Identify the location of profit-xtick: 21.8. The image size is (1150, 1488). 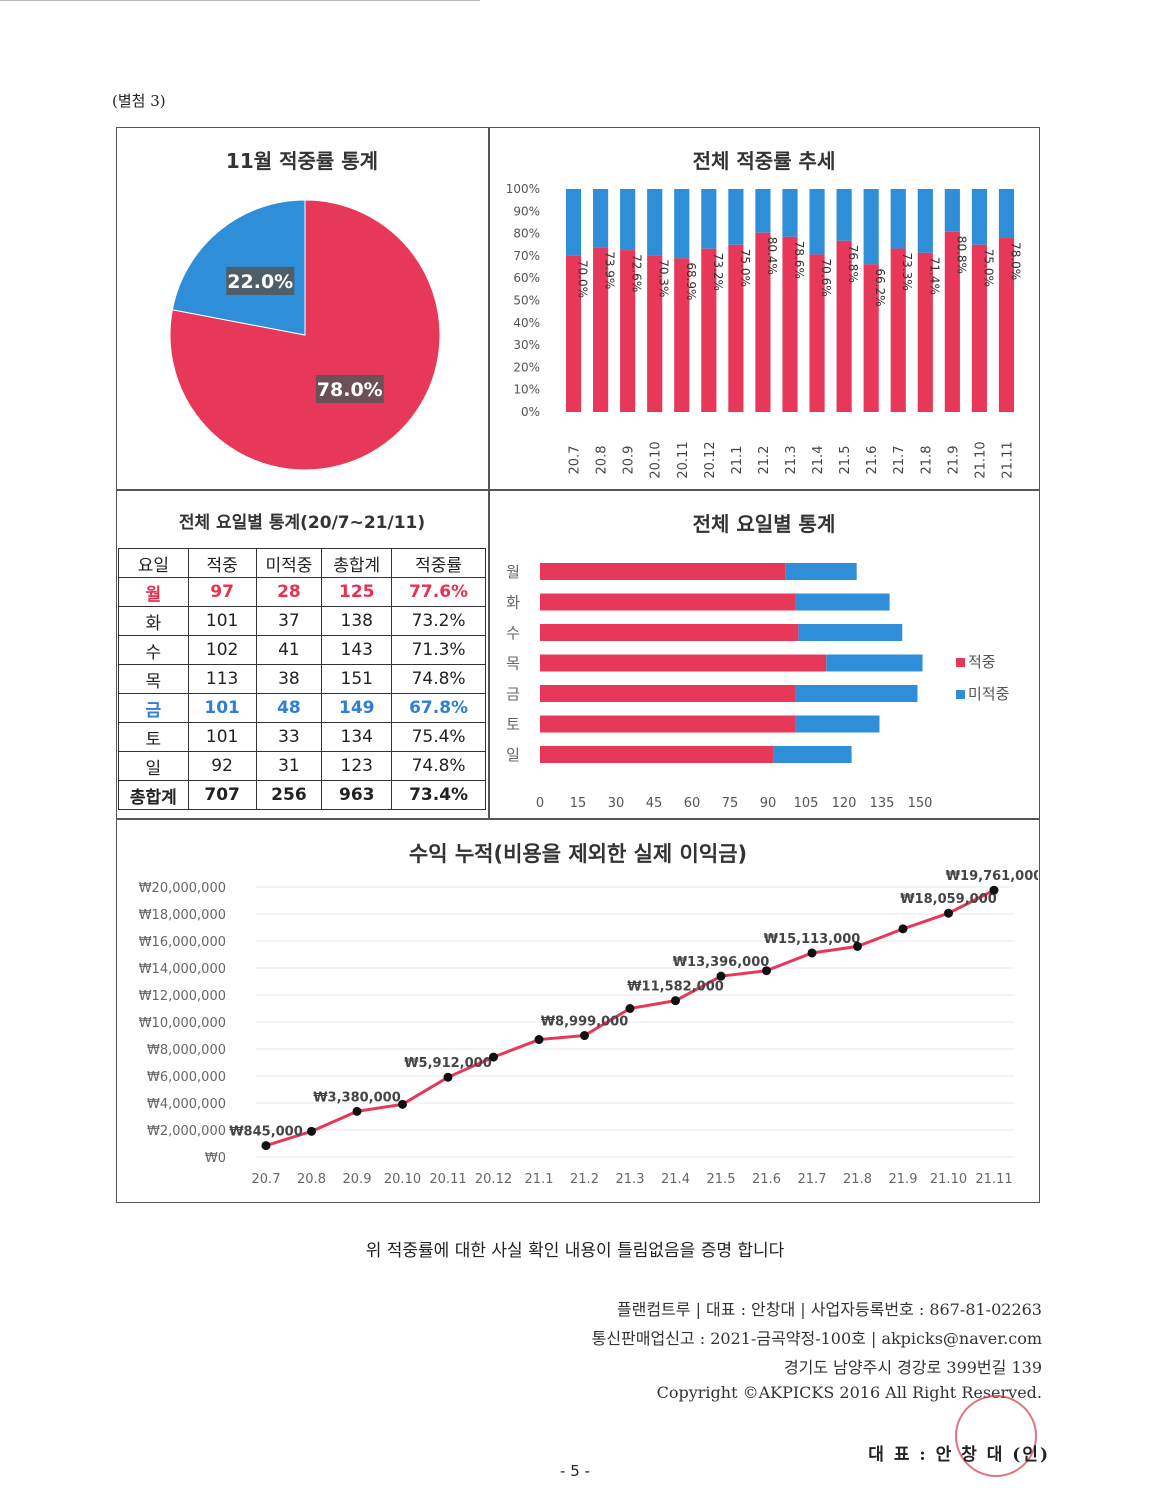
(857, 1179).